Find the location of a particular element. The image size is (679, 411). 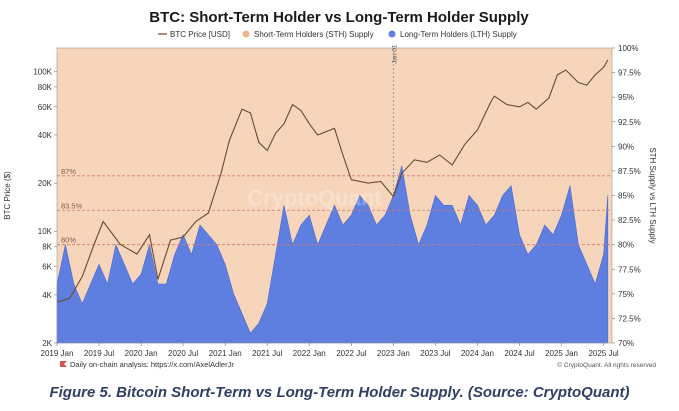

y-right-tick-label: 77.5% is located at coordinates (629, 269).